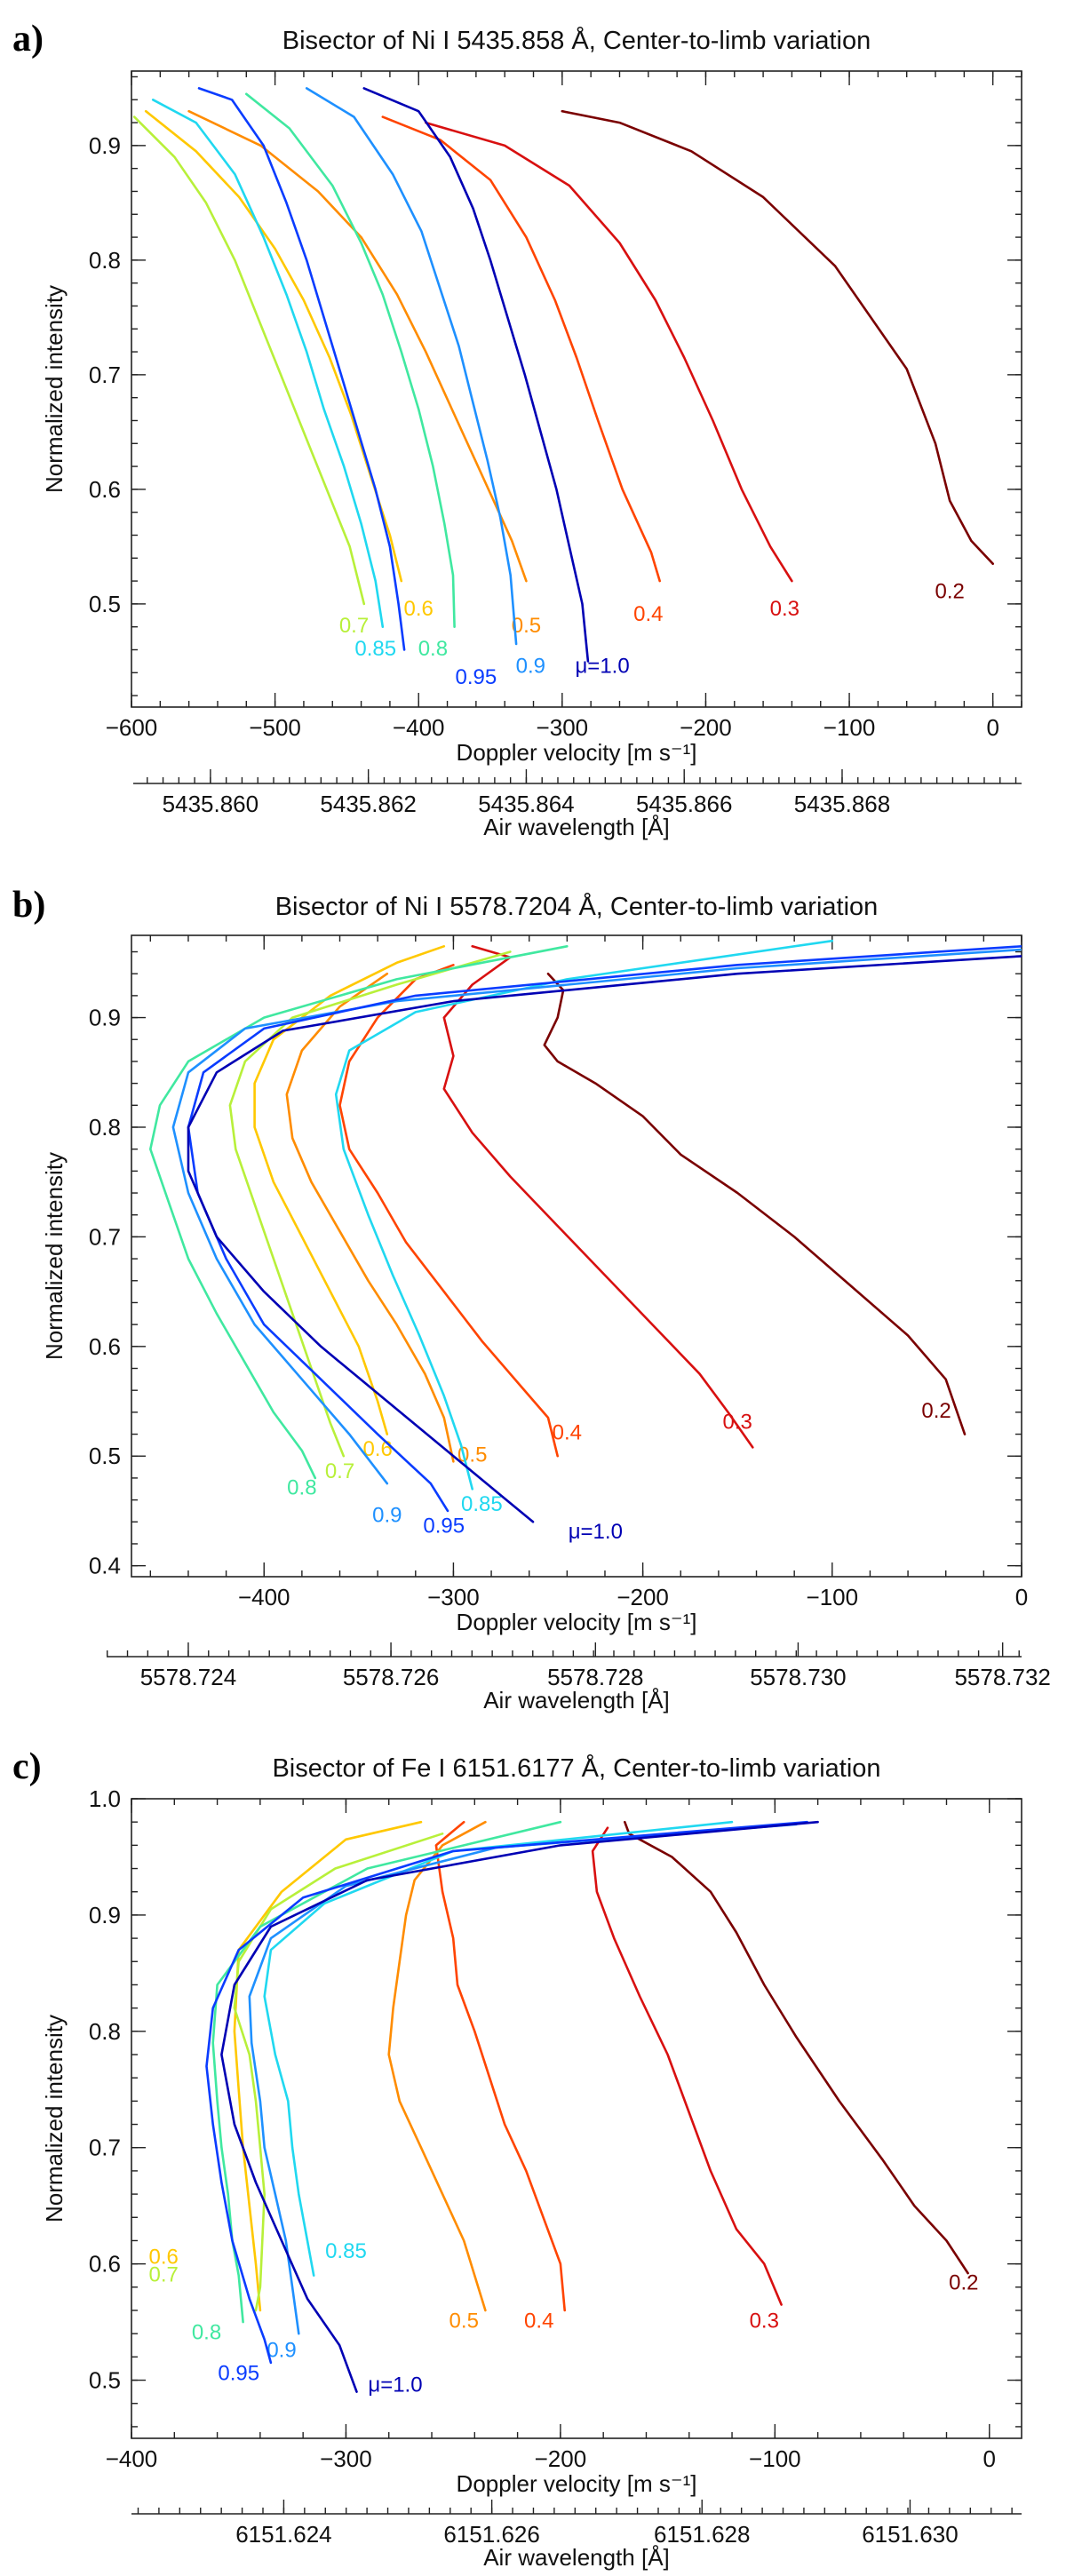 This screenshot has height=2576, width=1066. I want to click on wavelength-tick-label: 5578.726, so click(391, 1677).